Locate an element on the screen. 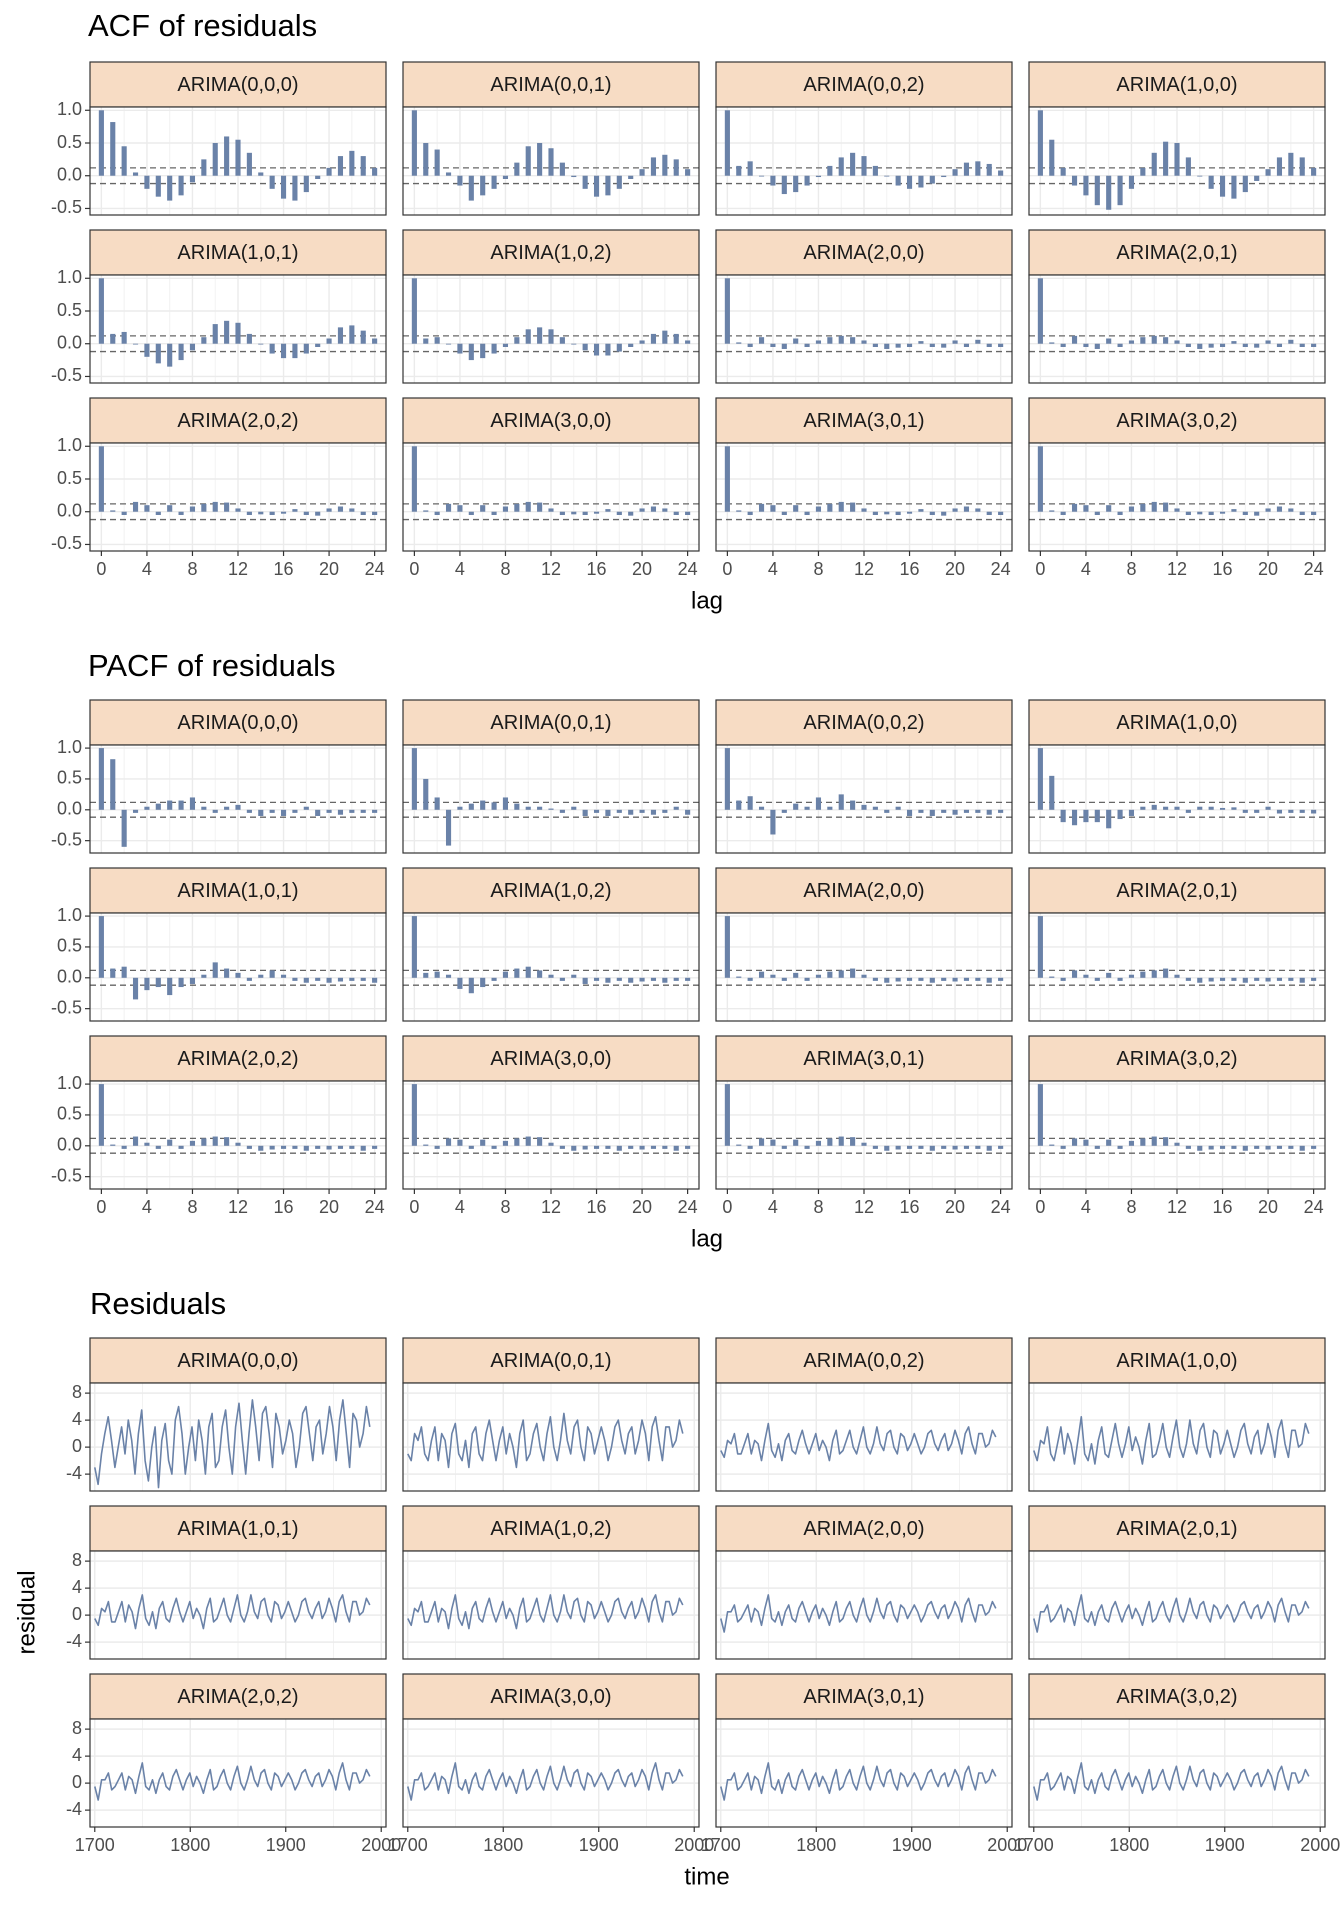  x-axis-label: lag is located at coordinates (707, 1238).